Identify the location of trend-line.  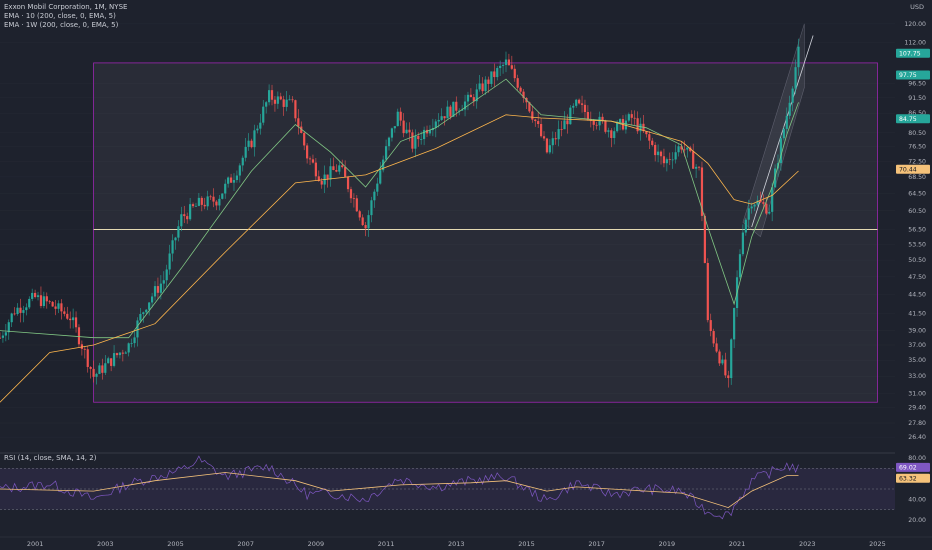
(782, 131).